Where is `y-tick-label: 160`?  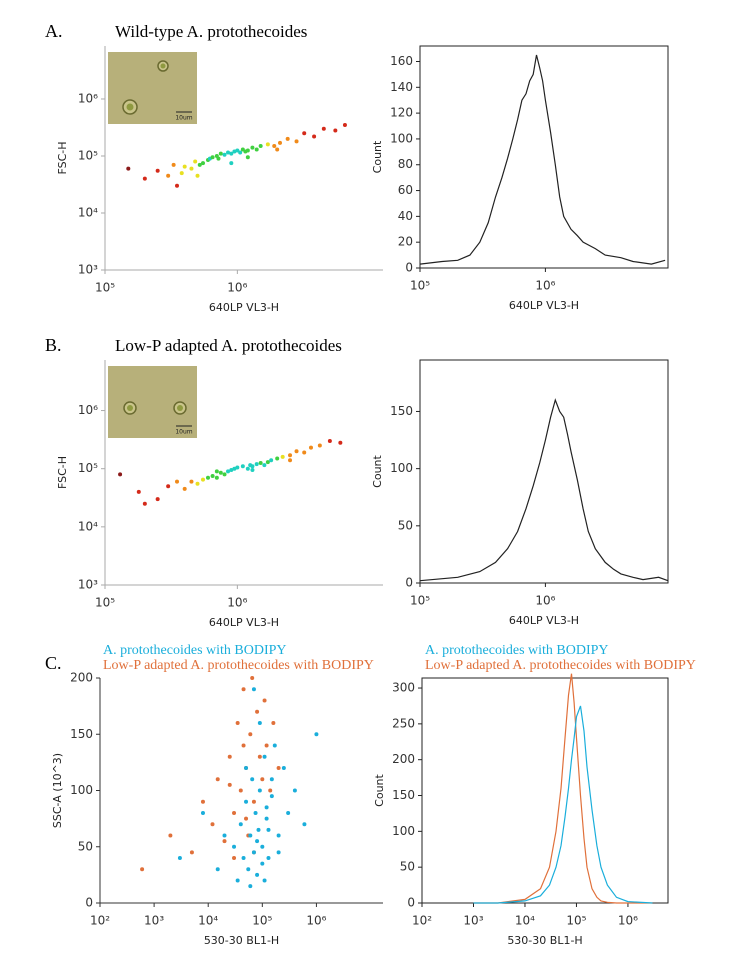
y-tick-label: 160 is located at coordinates (401, 61).